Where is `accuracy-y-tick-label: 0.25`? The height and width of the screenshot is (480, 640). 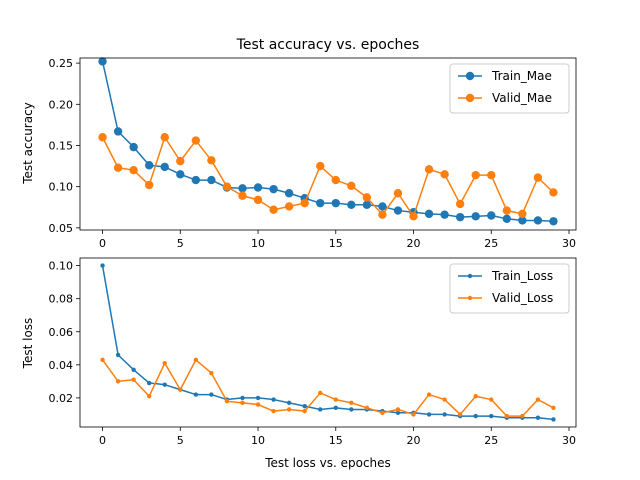
accuracy-y-tick-label: 0.25 is located at coordinates (61, 63).